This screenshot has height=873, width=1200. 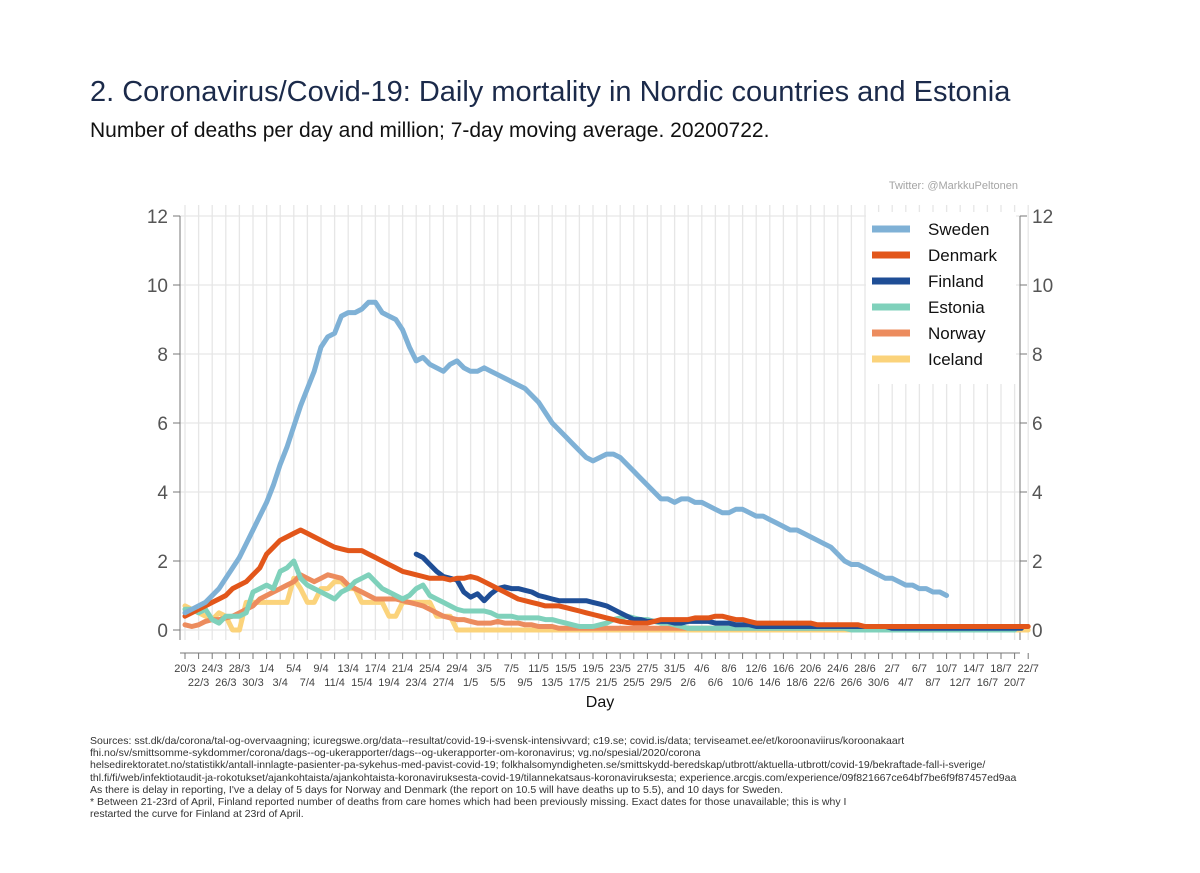 I want to click on x-tick-label: 18/6, so click(x=796, y=683).